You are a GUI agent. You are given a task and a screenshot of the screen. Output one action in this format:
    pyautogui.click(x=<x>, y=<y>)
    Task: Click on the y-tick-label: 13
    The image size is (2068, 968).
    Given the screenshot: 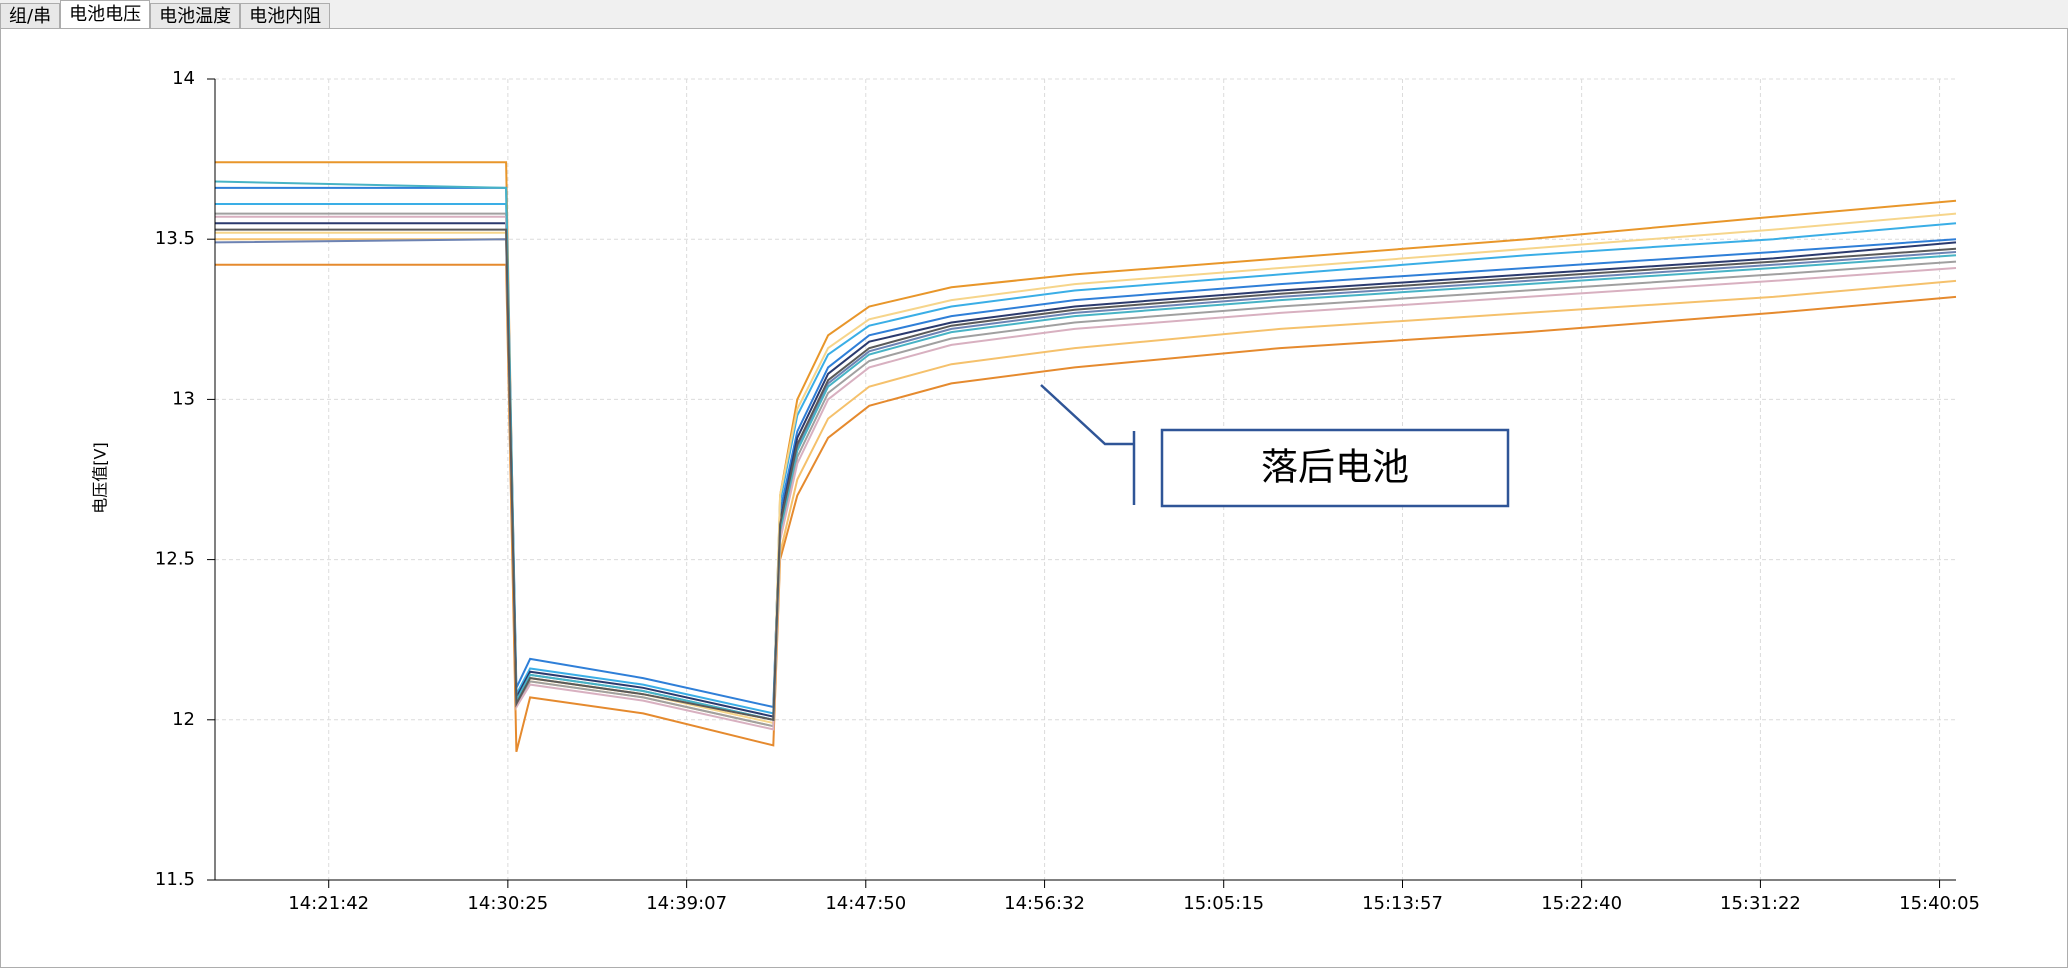 What is the action you would take?
    pyautogui.click(x=183, y=398)
    